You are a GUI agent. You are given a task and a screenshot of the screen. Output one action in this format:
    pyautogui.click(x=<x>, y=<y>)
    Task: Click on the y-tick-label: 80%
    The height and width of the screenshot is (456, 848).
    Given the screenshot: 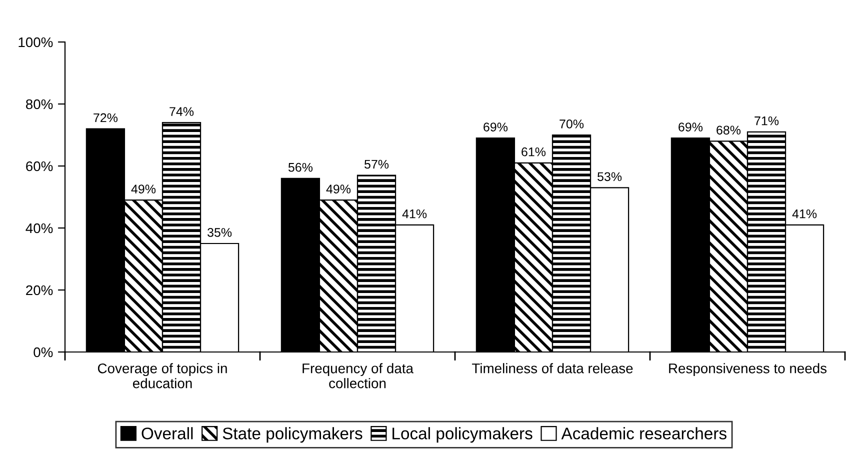 What is the action you would take?
    pyautogui.click(x=39, y=104)
    